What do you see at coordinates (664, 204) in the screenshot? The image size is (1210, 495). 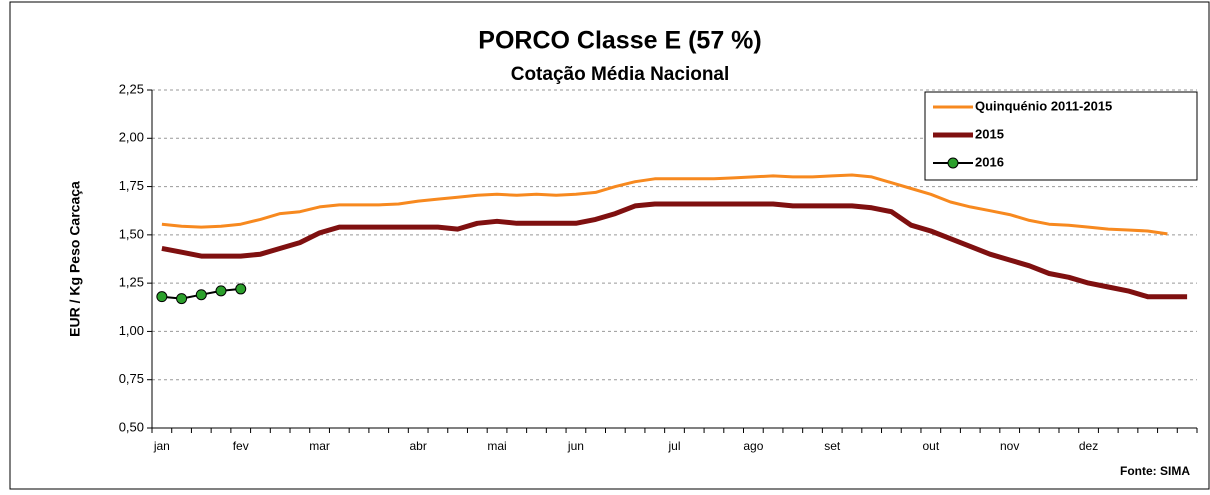 I see `series-line` at bounding box center [664, 204].